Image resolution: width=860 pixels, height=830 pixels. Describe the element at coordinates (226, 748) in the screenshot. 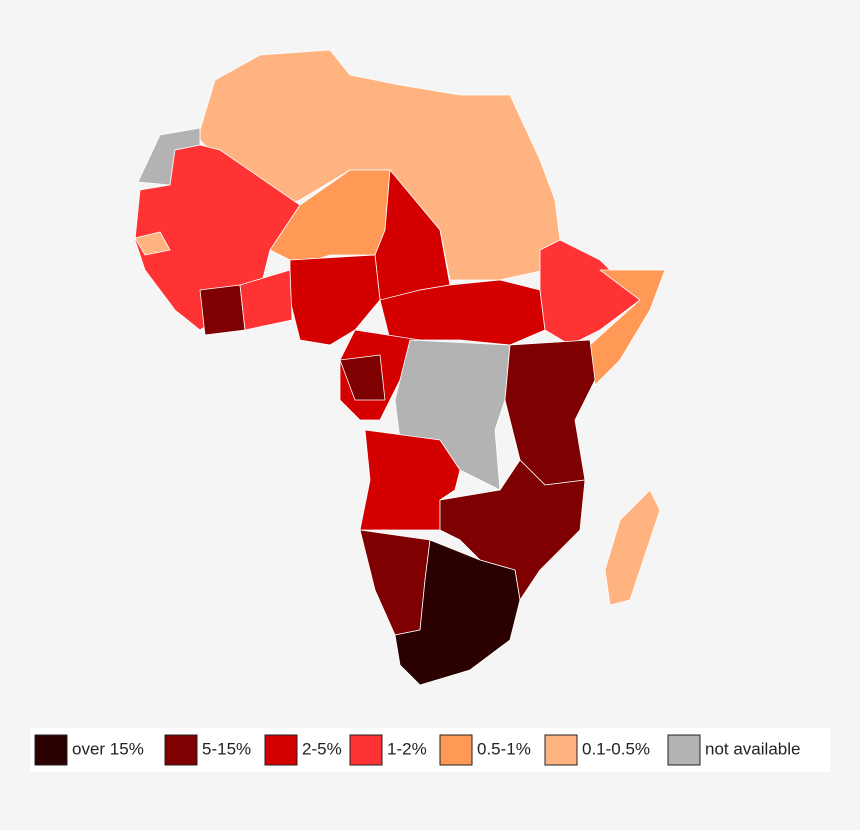

I see `legend-label: 5-15%` at that location.